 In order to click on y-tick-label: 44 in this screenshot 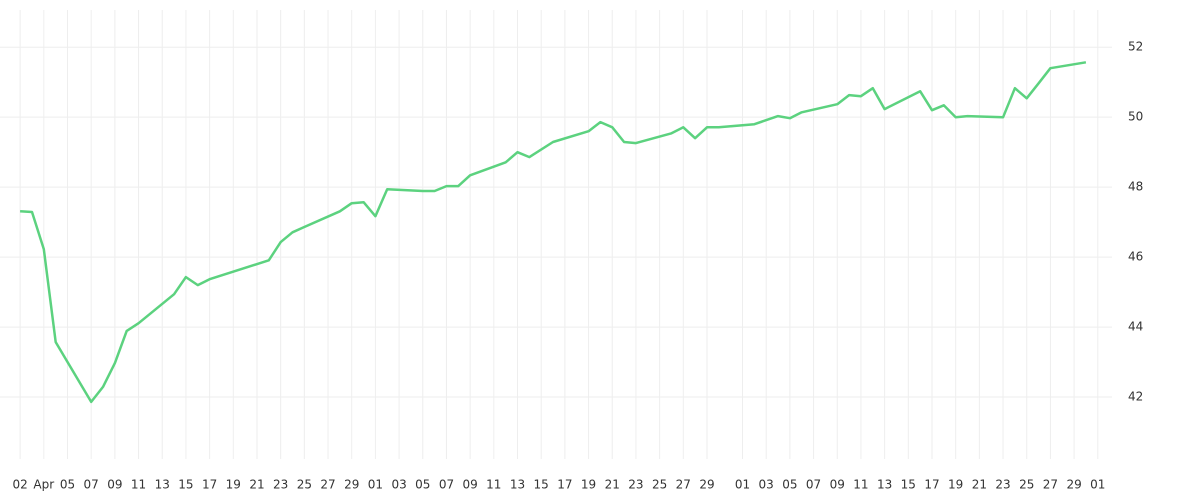, I will do `click(1135, 327)`.